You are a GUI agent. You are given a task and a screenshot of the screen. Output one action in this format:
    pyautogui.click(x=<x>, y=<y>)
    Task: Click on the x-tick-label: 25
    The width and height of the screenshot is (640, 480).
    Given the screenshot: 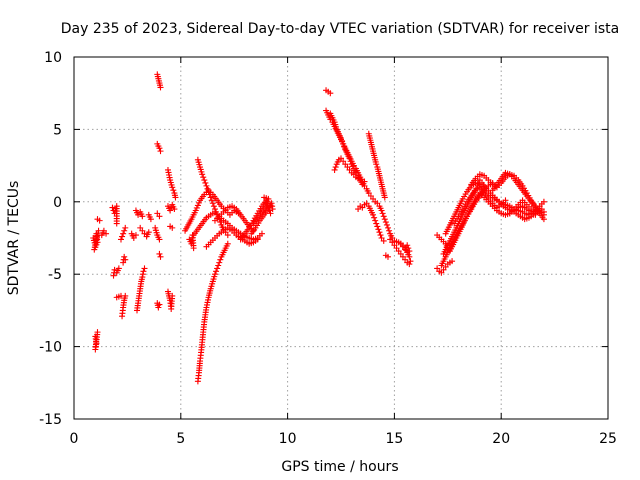 What is the action you would take?
    pyautogui.click(x=608, y=439)
    